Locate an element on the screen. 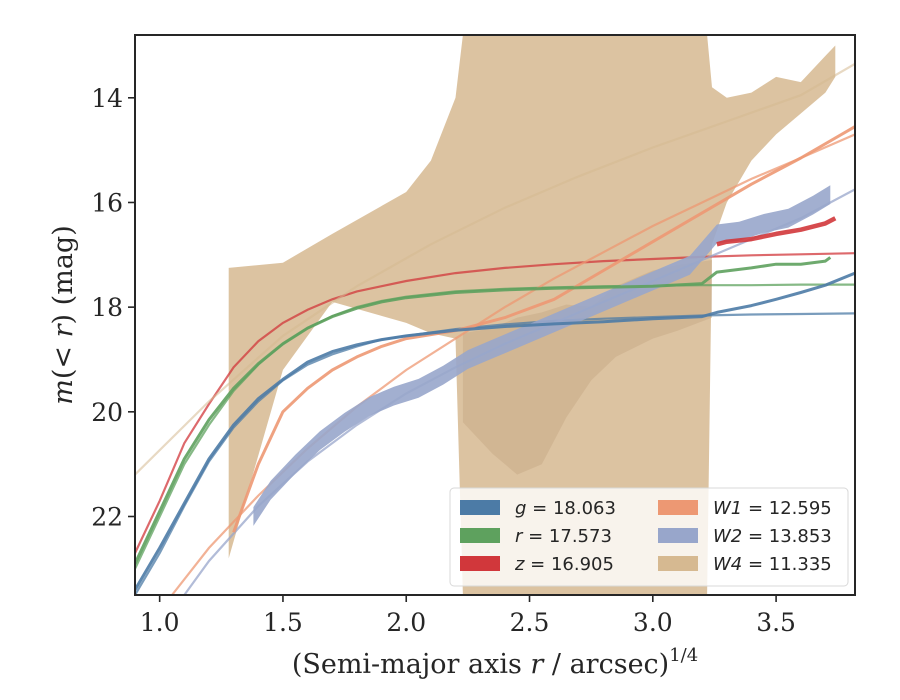 The width and height of the screenshot is (900, 700). x-axis-label-suffix: / arcsec) is located at coordinates (606, 664).